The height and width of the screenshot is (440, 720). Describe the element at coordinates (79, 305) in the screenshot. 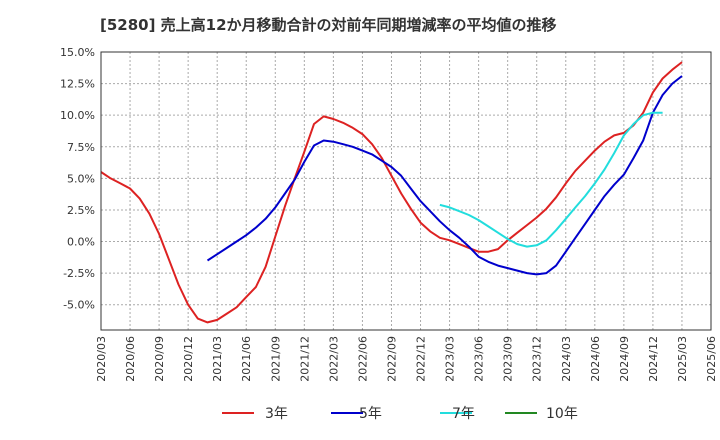

I see `y-tick-label: -5.0%` at that location.